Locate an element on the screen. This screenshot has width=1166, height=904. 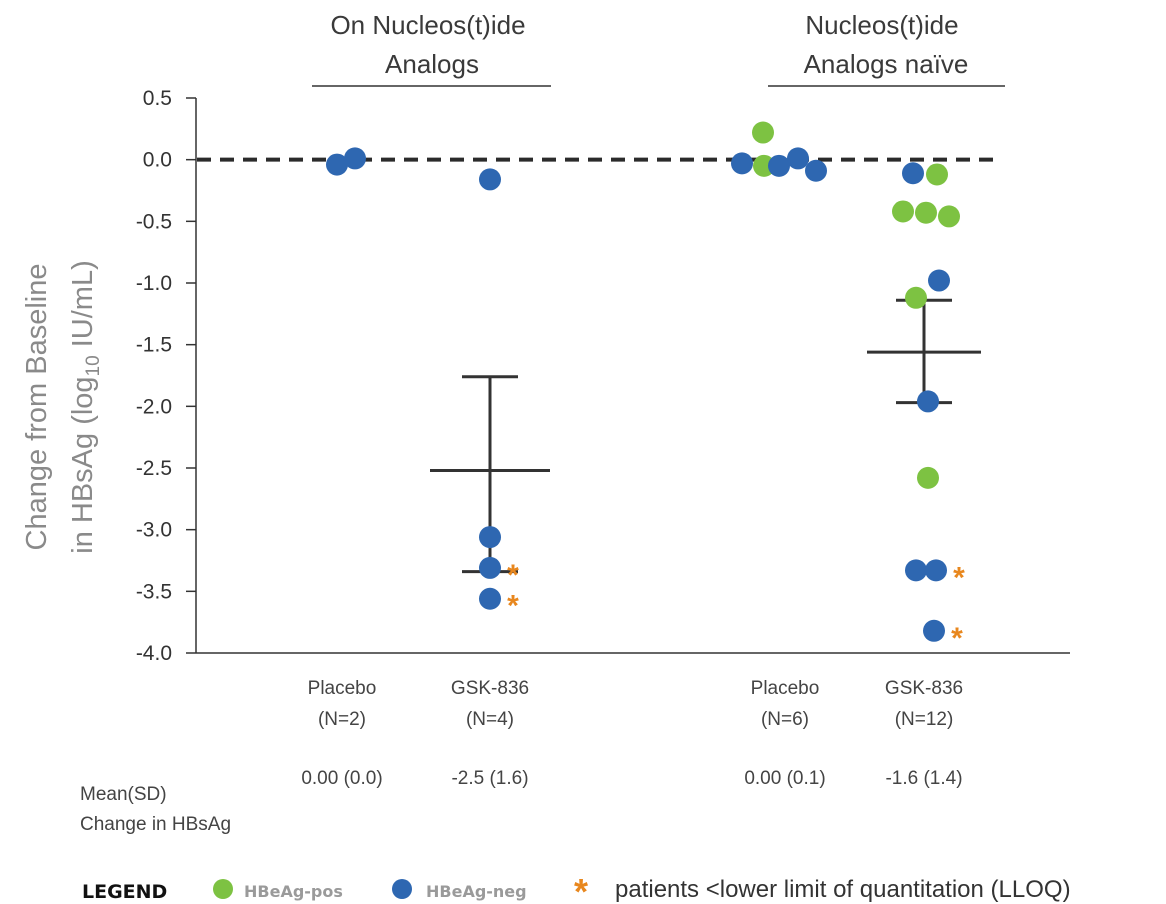
y-tick-label: -3.0 is located at coordinates (154, 530).